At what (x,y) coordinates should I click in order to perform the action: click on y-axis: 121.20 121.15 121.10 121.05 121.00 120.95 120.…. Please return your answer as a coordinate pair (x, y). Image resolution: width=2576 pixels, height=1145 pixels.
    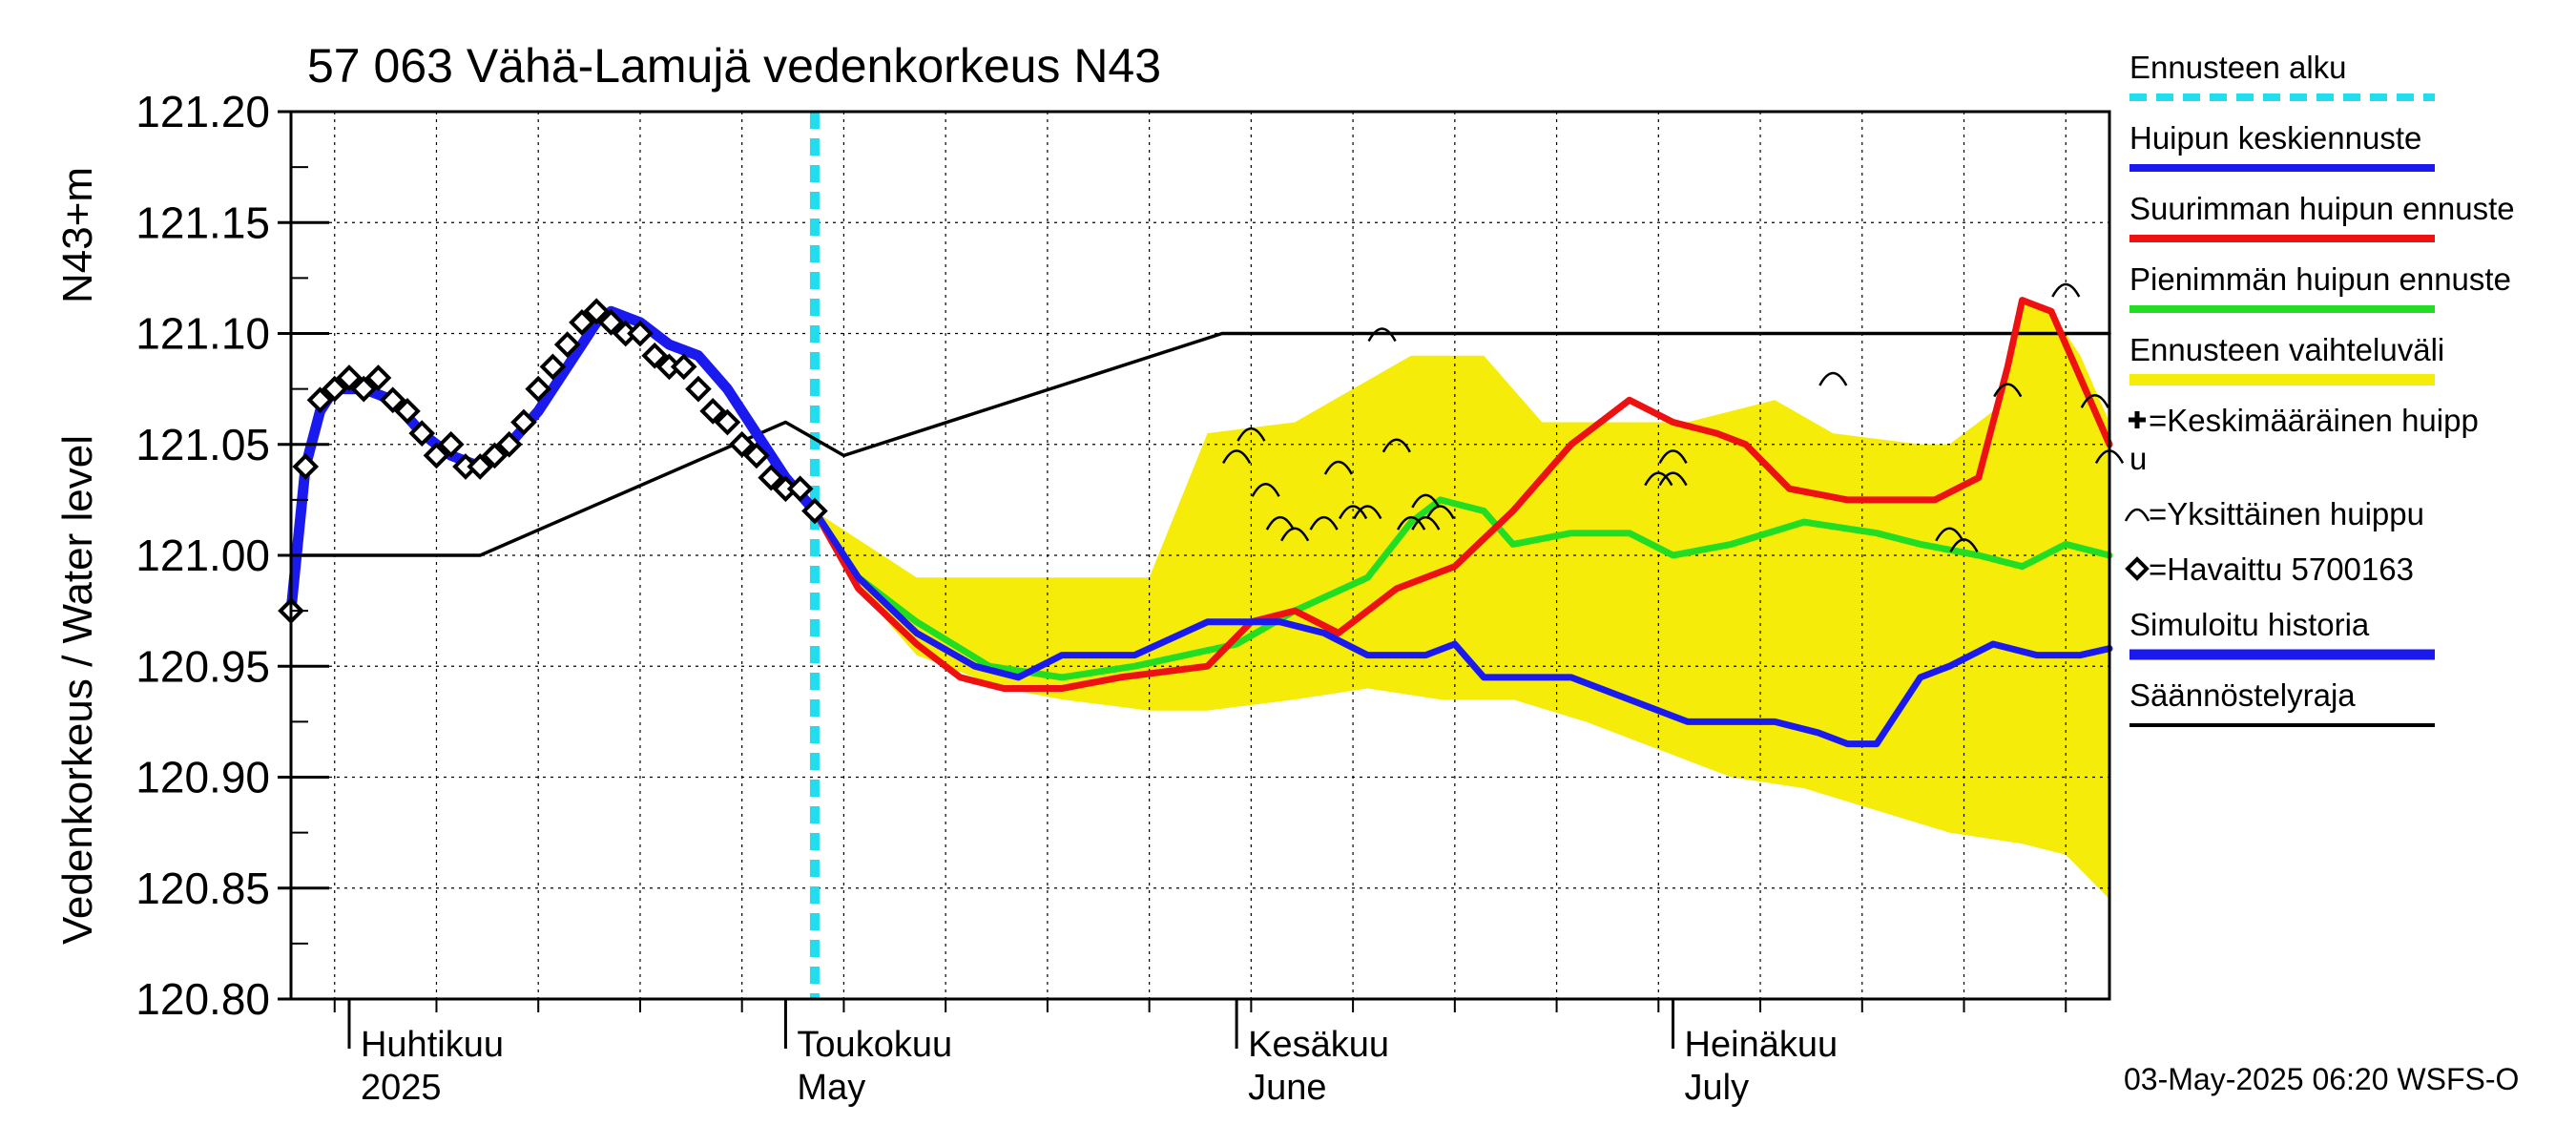
    Looking at the image, I should click on (232, 555).